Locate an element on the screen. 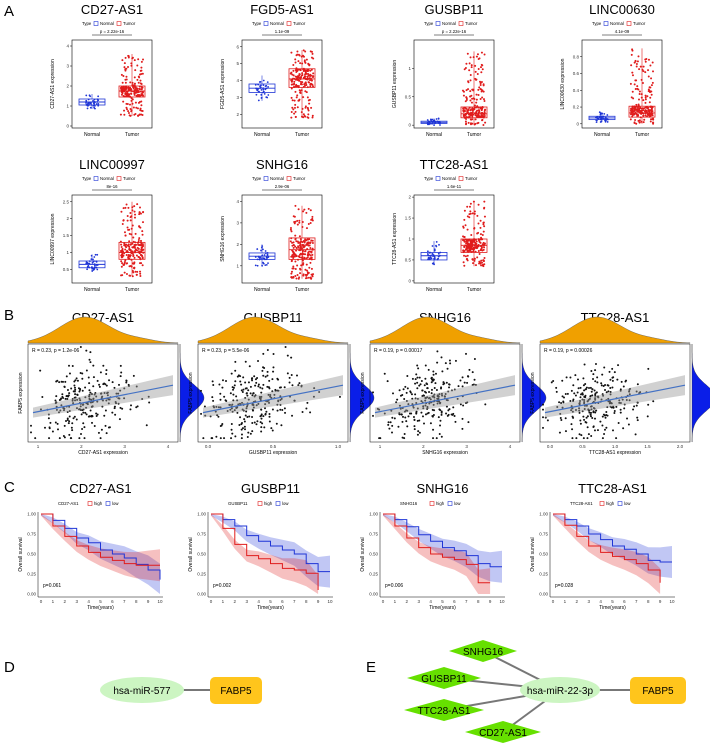 This screenshot has width=710, height=748. gene-label-e: FABP5 is located at coordinates (658, 691).